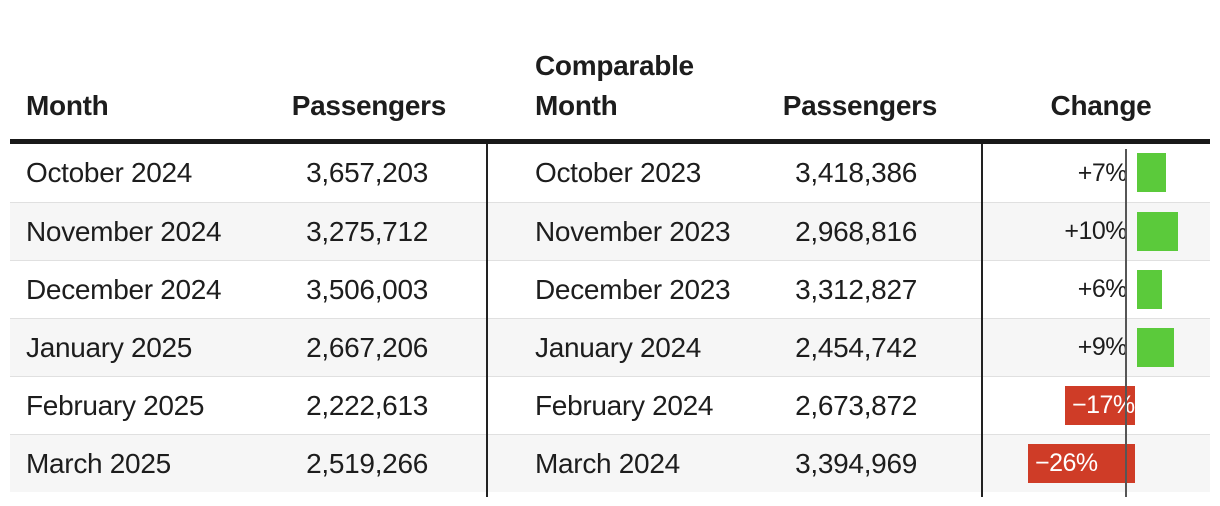  What do you see at coordinates (369, 106) in the screenshot?
I see `header-passengers: Passengers` at bounding box center [369, 106].